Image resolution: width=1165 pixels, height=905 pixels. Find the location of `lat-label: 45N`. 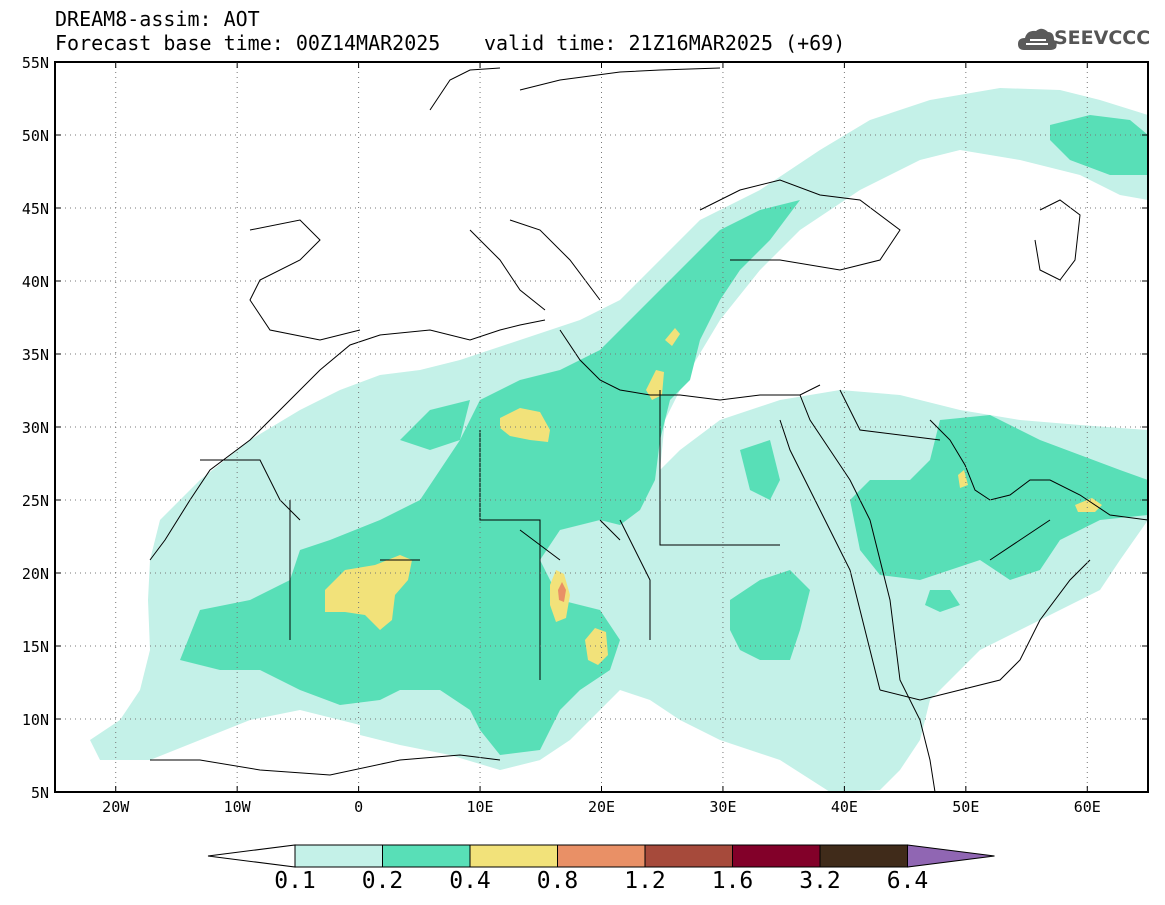

lat-label: 45N is located at coordinates (35, 209).